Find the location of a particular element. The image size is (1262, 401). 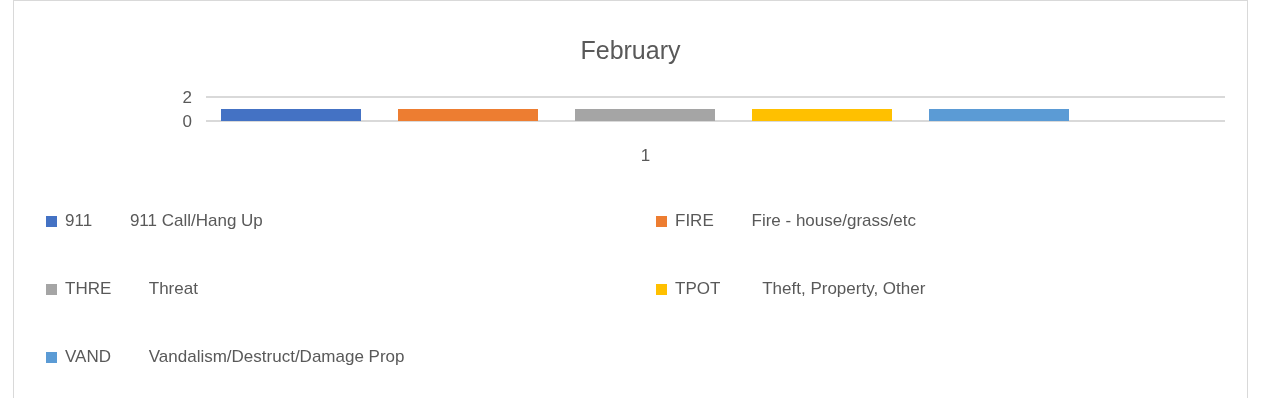

chart-title: February is located at coordinates (630, 50).